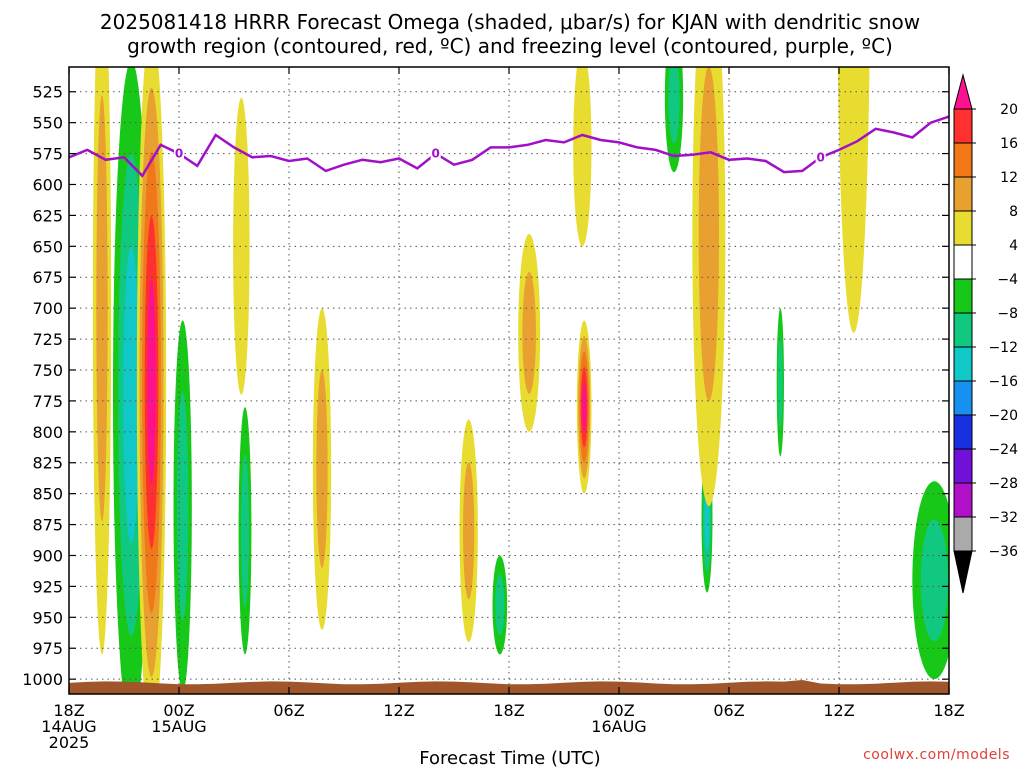 The height and width of the screenshot is (768, 1024). Describe the element at coordinates (47, 277) in the screenshot. I see `y-tick-label: 675` at that location.